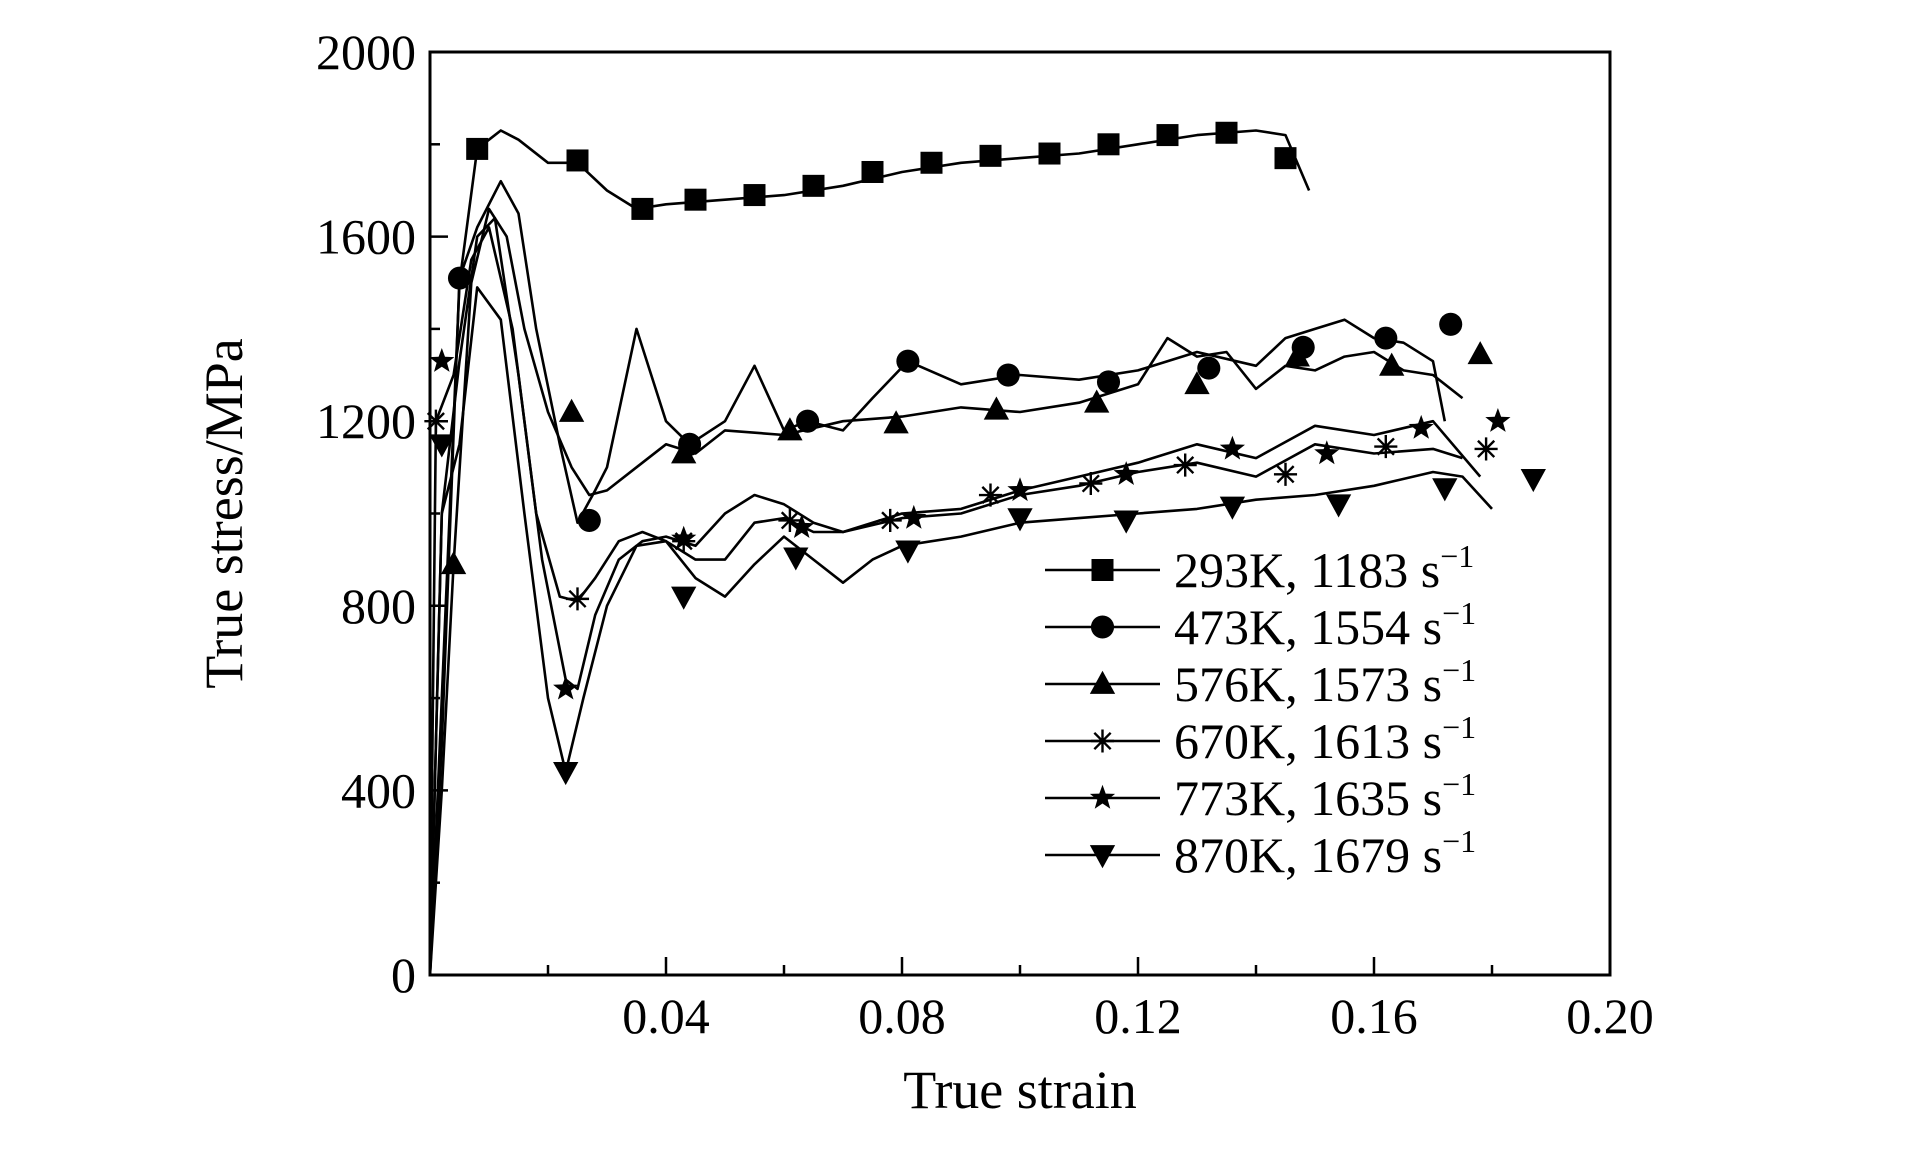  I want to click on x-axis-title: True strain, so click(1020, 1090).